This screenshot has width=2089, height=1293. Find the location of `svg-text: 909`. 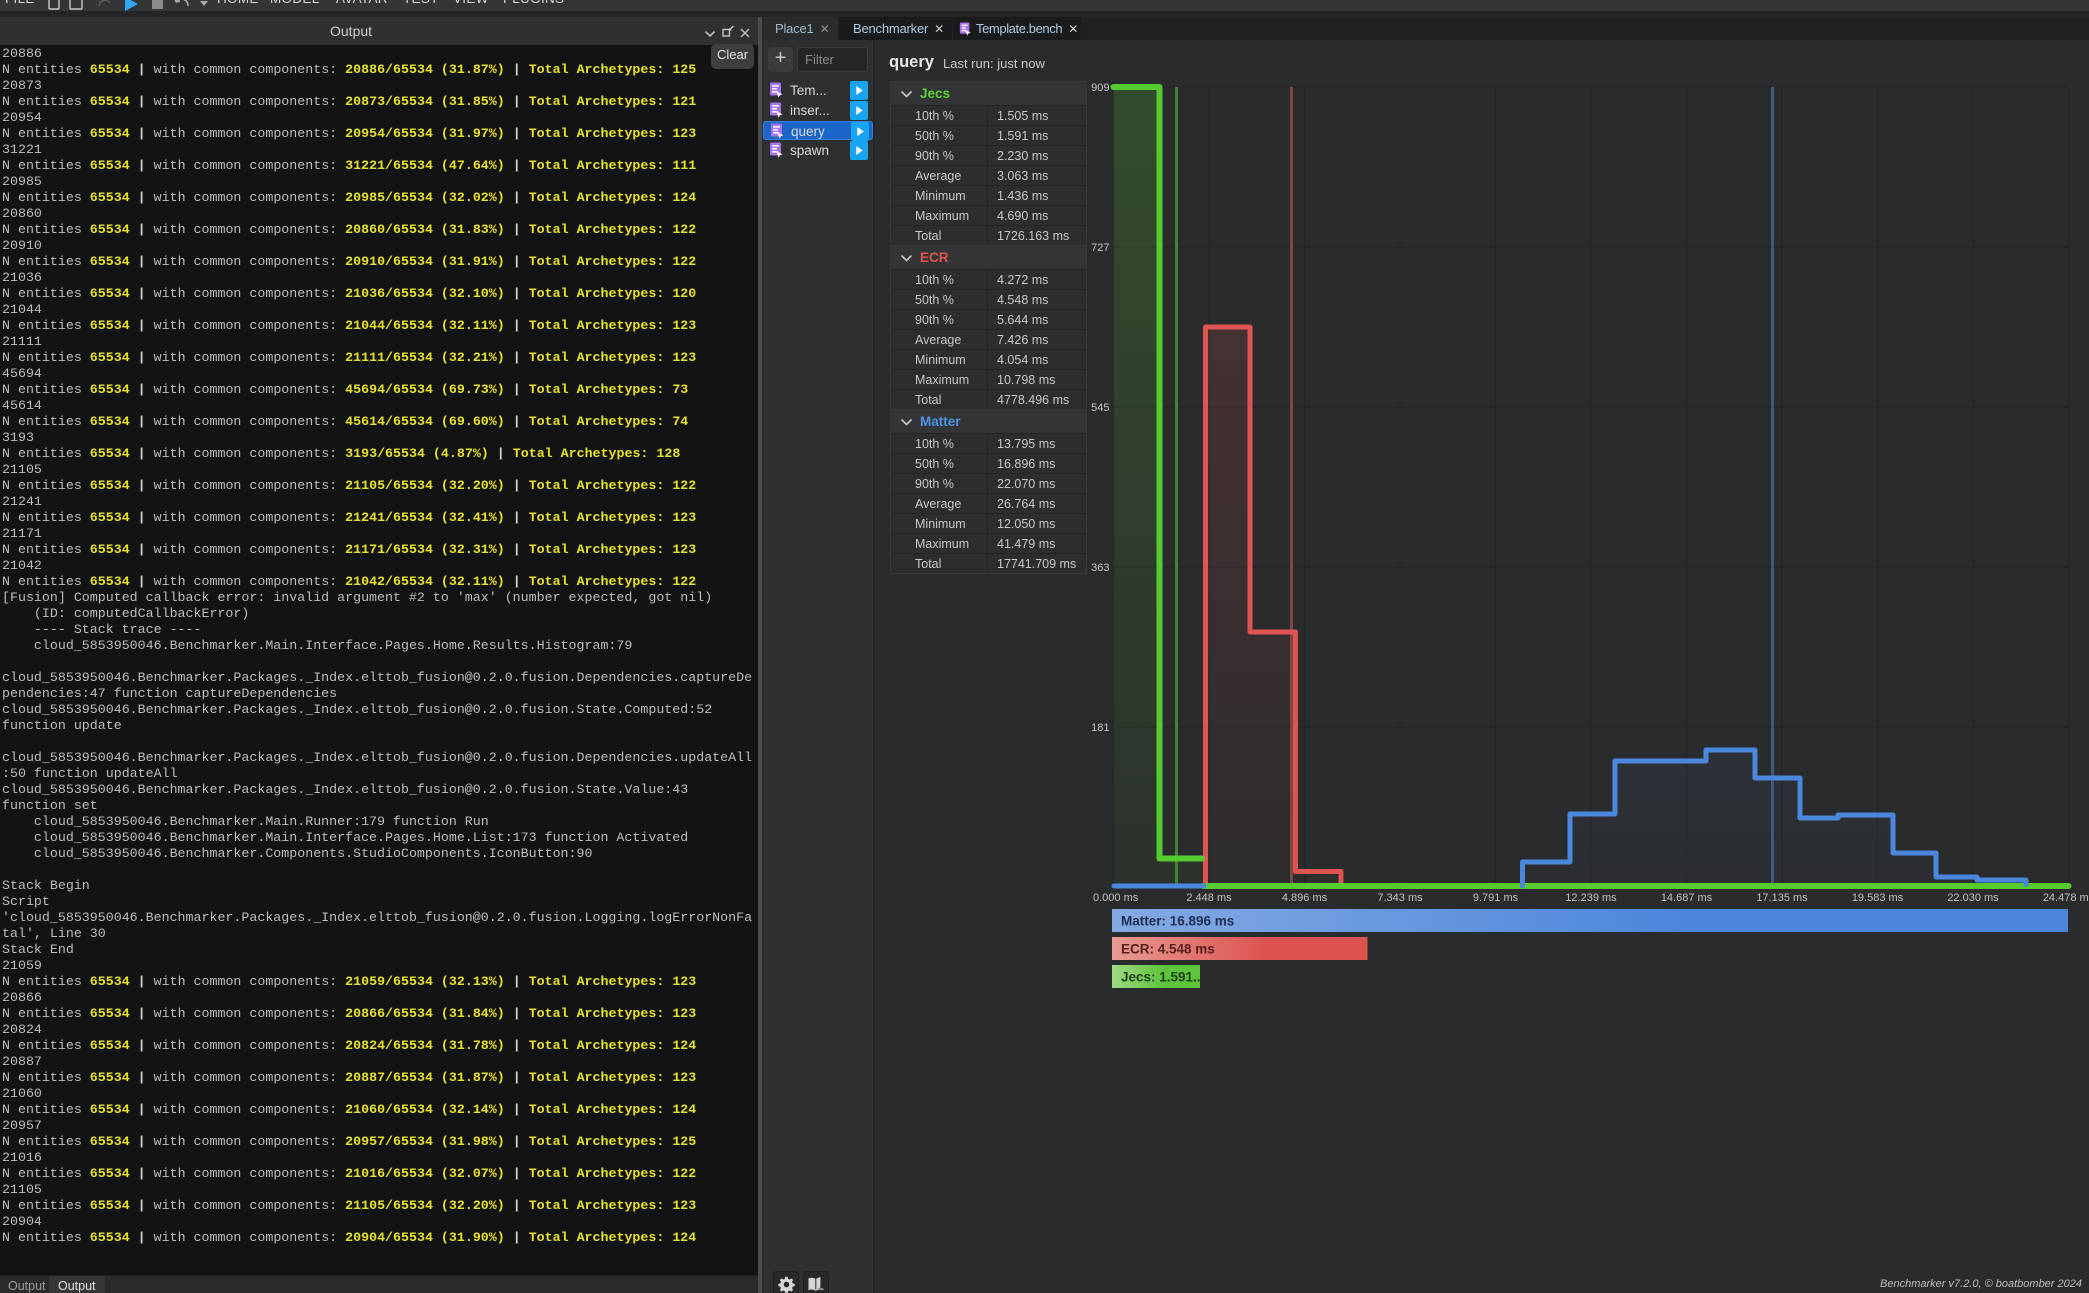

svg-text: 909 is located at coordinates (1100, 88).